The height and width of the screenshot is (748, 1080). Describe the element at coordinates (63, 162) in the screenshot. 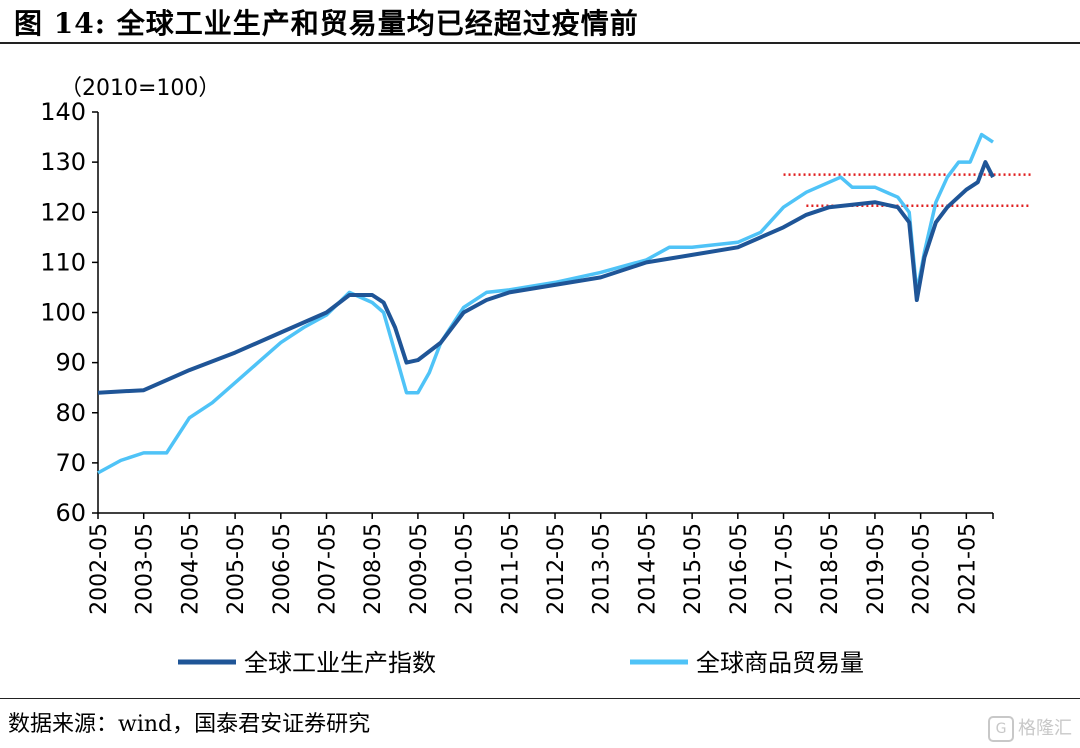

I see `y-tick-label: 130` at that location.